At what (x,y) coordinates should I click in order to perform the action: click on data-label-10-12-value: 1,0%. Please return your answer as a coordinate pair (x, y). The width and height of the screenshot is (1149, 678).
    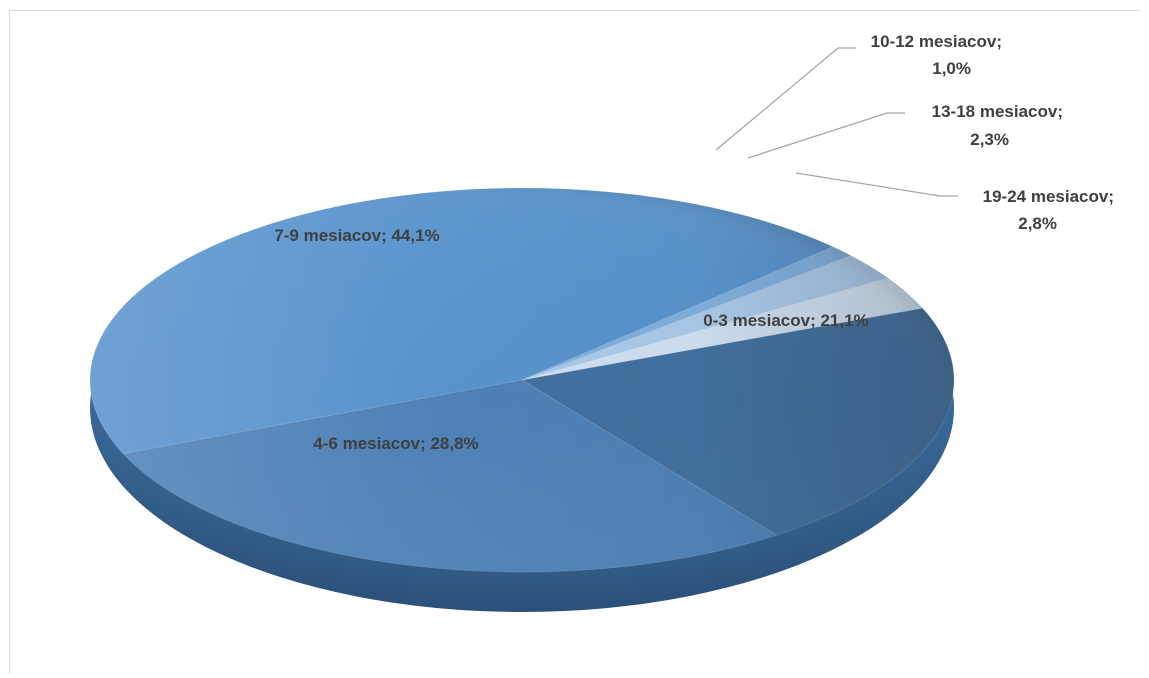
    Looking at the image, I should click on (951, 68).